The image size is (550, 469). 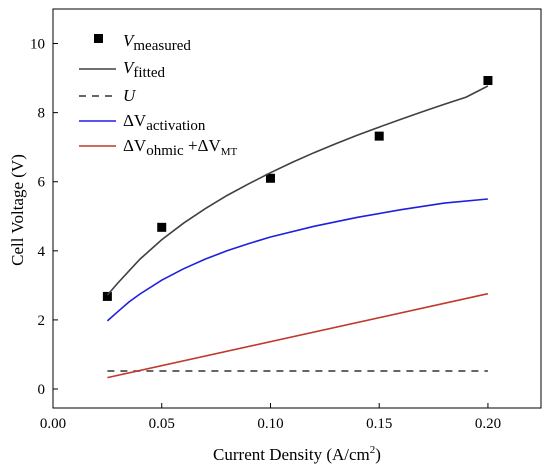 I want to click on legend-label-fitted: Vfitted, so click(x=144, y=69).